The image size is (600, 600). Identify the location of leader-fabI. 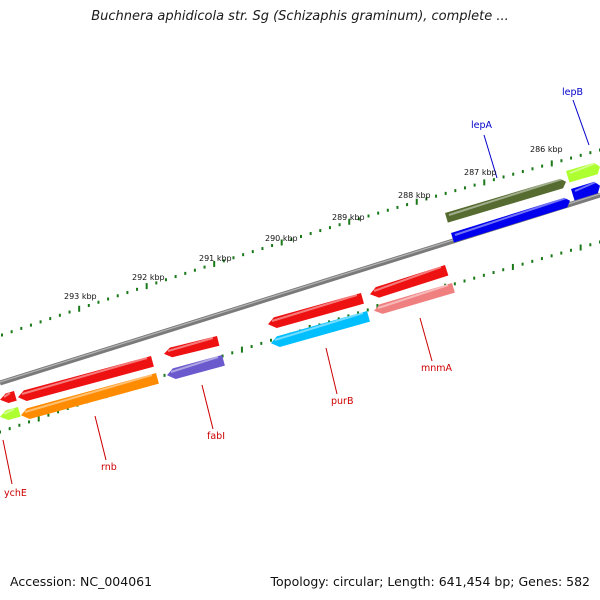
(207, 407).